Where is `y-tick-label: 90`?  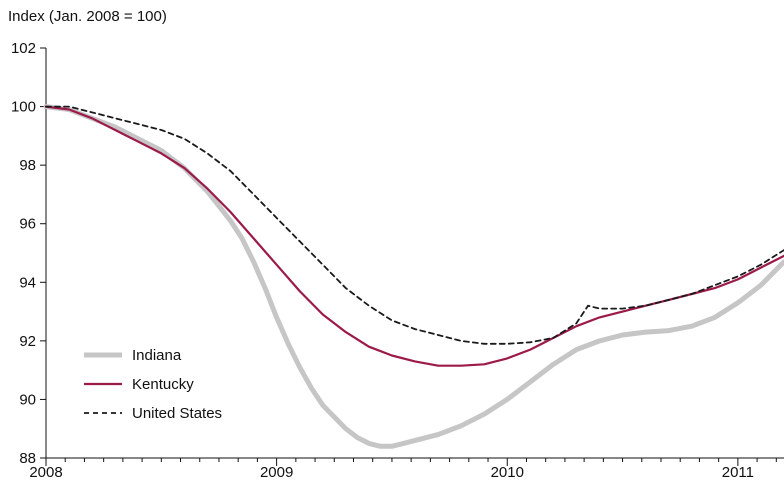 y-tick-label: 90 is located at coordinates (27, 399).